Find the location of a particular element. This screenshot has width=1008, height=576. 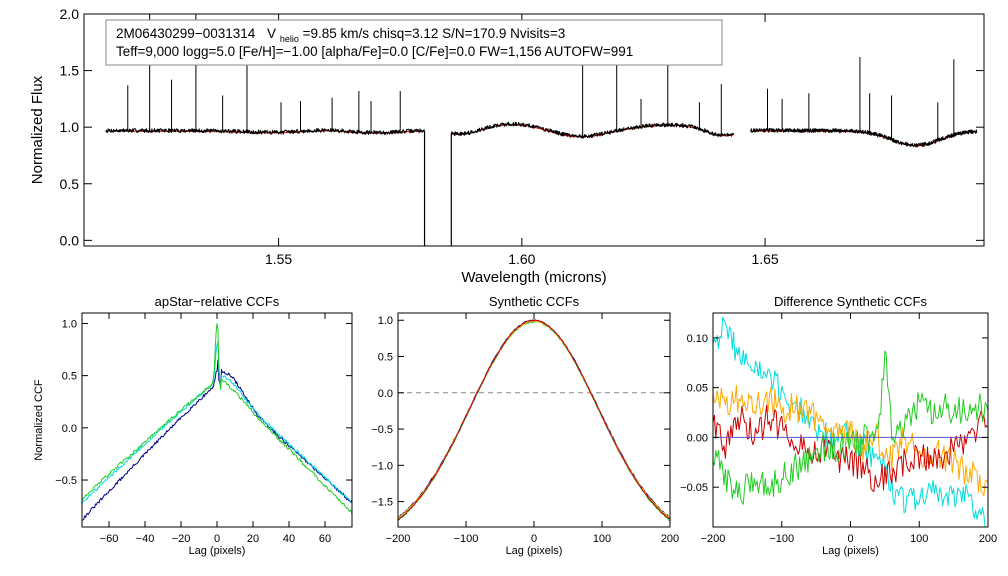

difference-ccf-green is located at coordinates (850, 427).